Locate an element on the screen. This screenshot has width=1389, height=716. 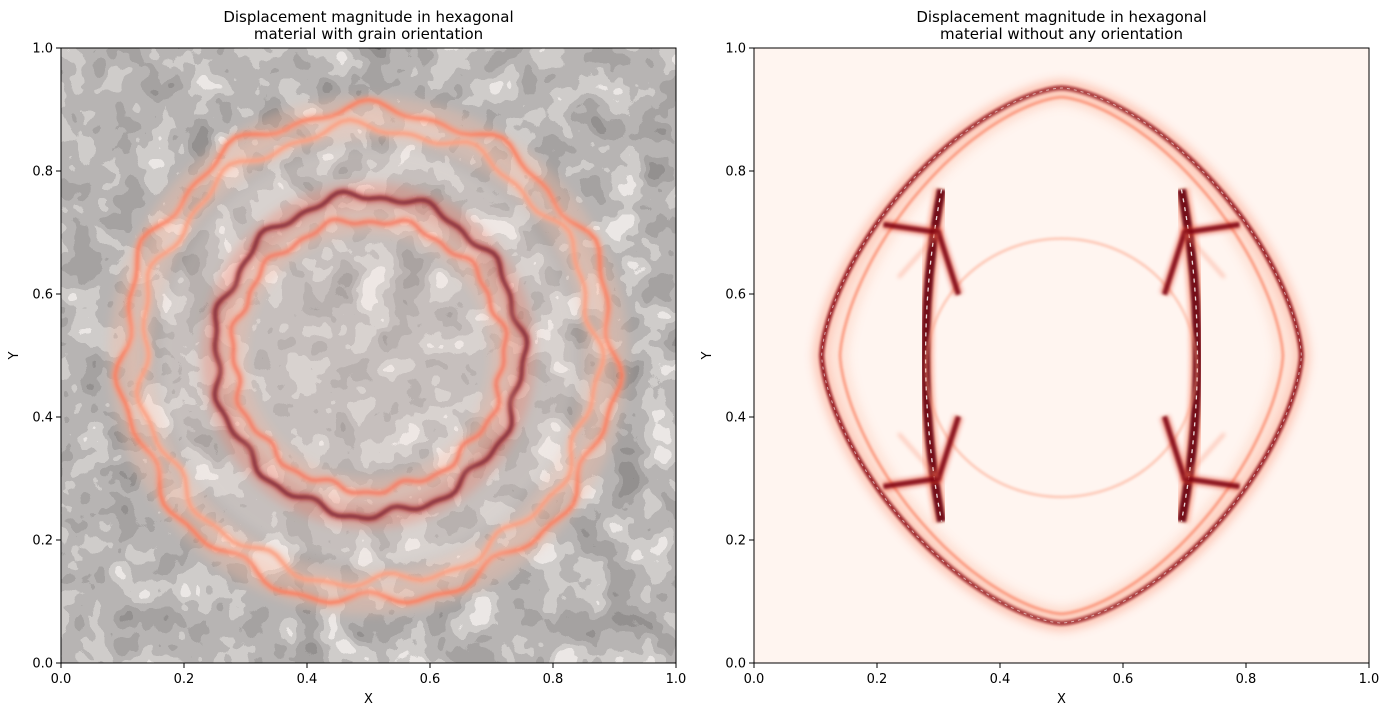
right-y-tick-label: 0.0 is located at coordinates (735, 664).